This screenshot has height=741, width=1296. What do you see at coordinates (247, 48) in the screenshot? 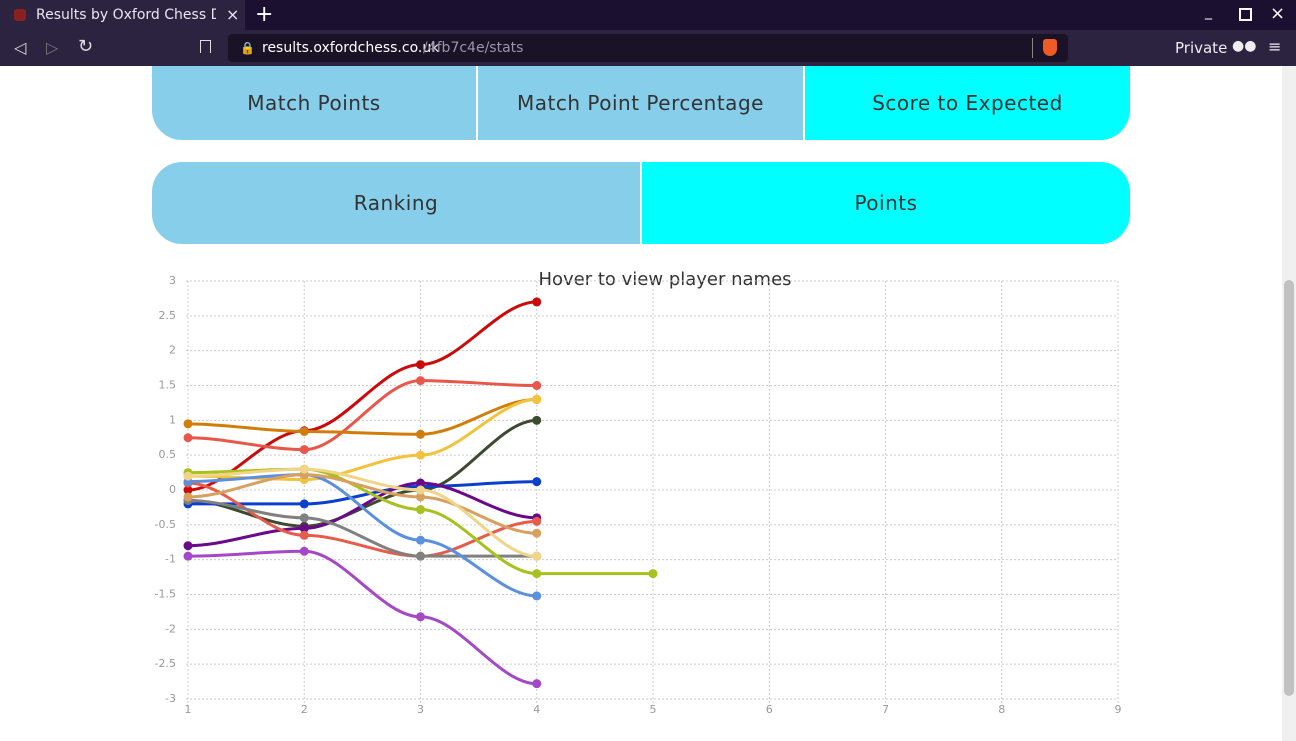
I see `lock-icon: 🔒` at bounding box center [247, 48].